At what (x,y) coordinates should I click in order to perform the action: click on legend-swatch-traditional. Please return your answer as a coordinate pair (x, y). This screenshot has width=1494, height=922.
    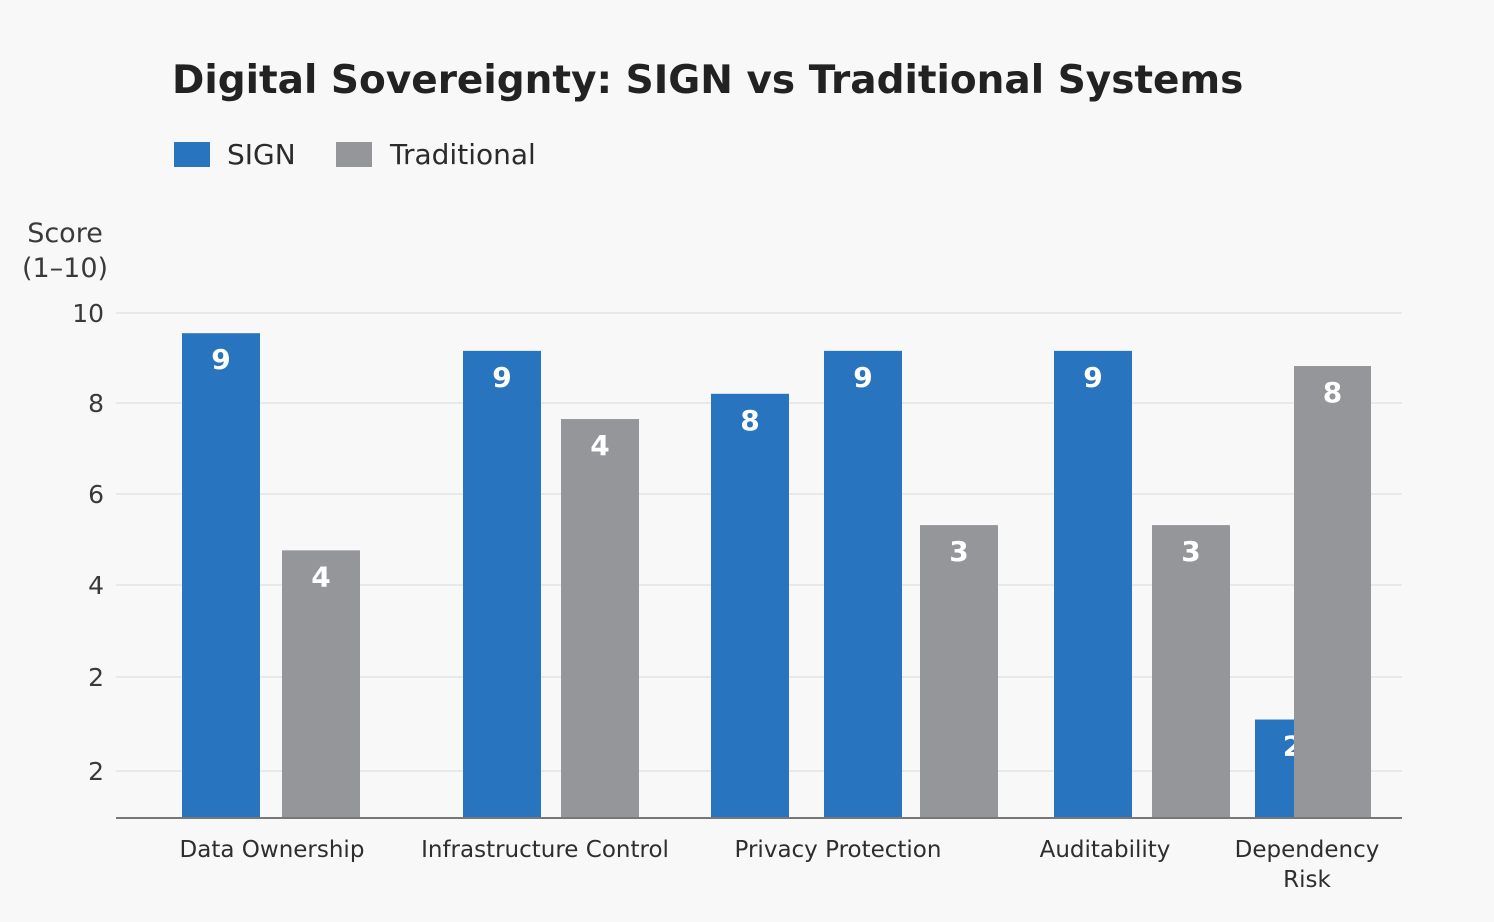
    Looking at the image, I should click on (354, 154).